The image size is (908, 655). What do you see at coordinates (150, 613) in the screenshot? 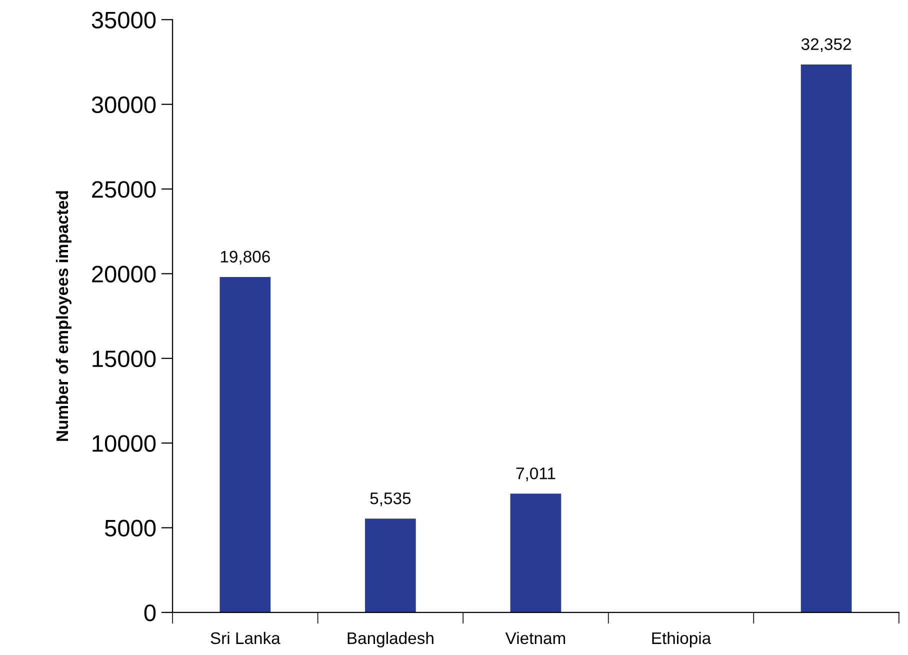
I see `y-tick-label: 0` at bounding box center [150, 613].